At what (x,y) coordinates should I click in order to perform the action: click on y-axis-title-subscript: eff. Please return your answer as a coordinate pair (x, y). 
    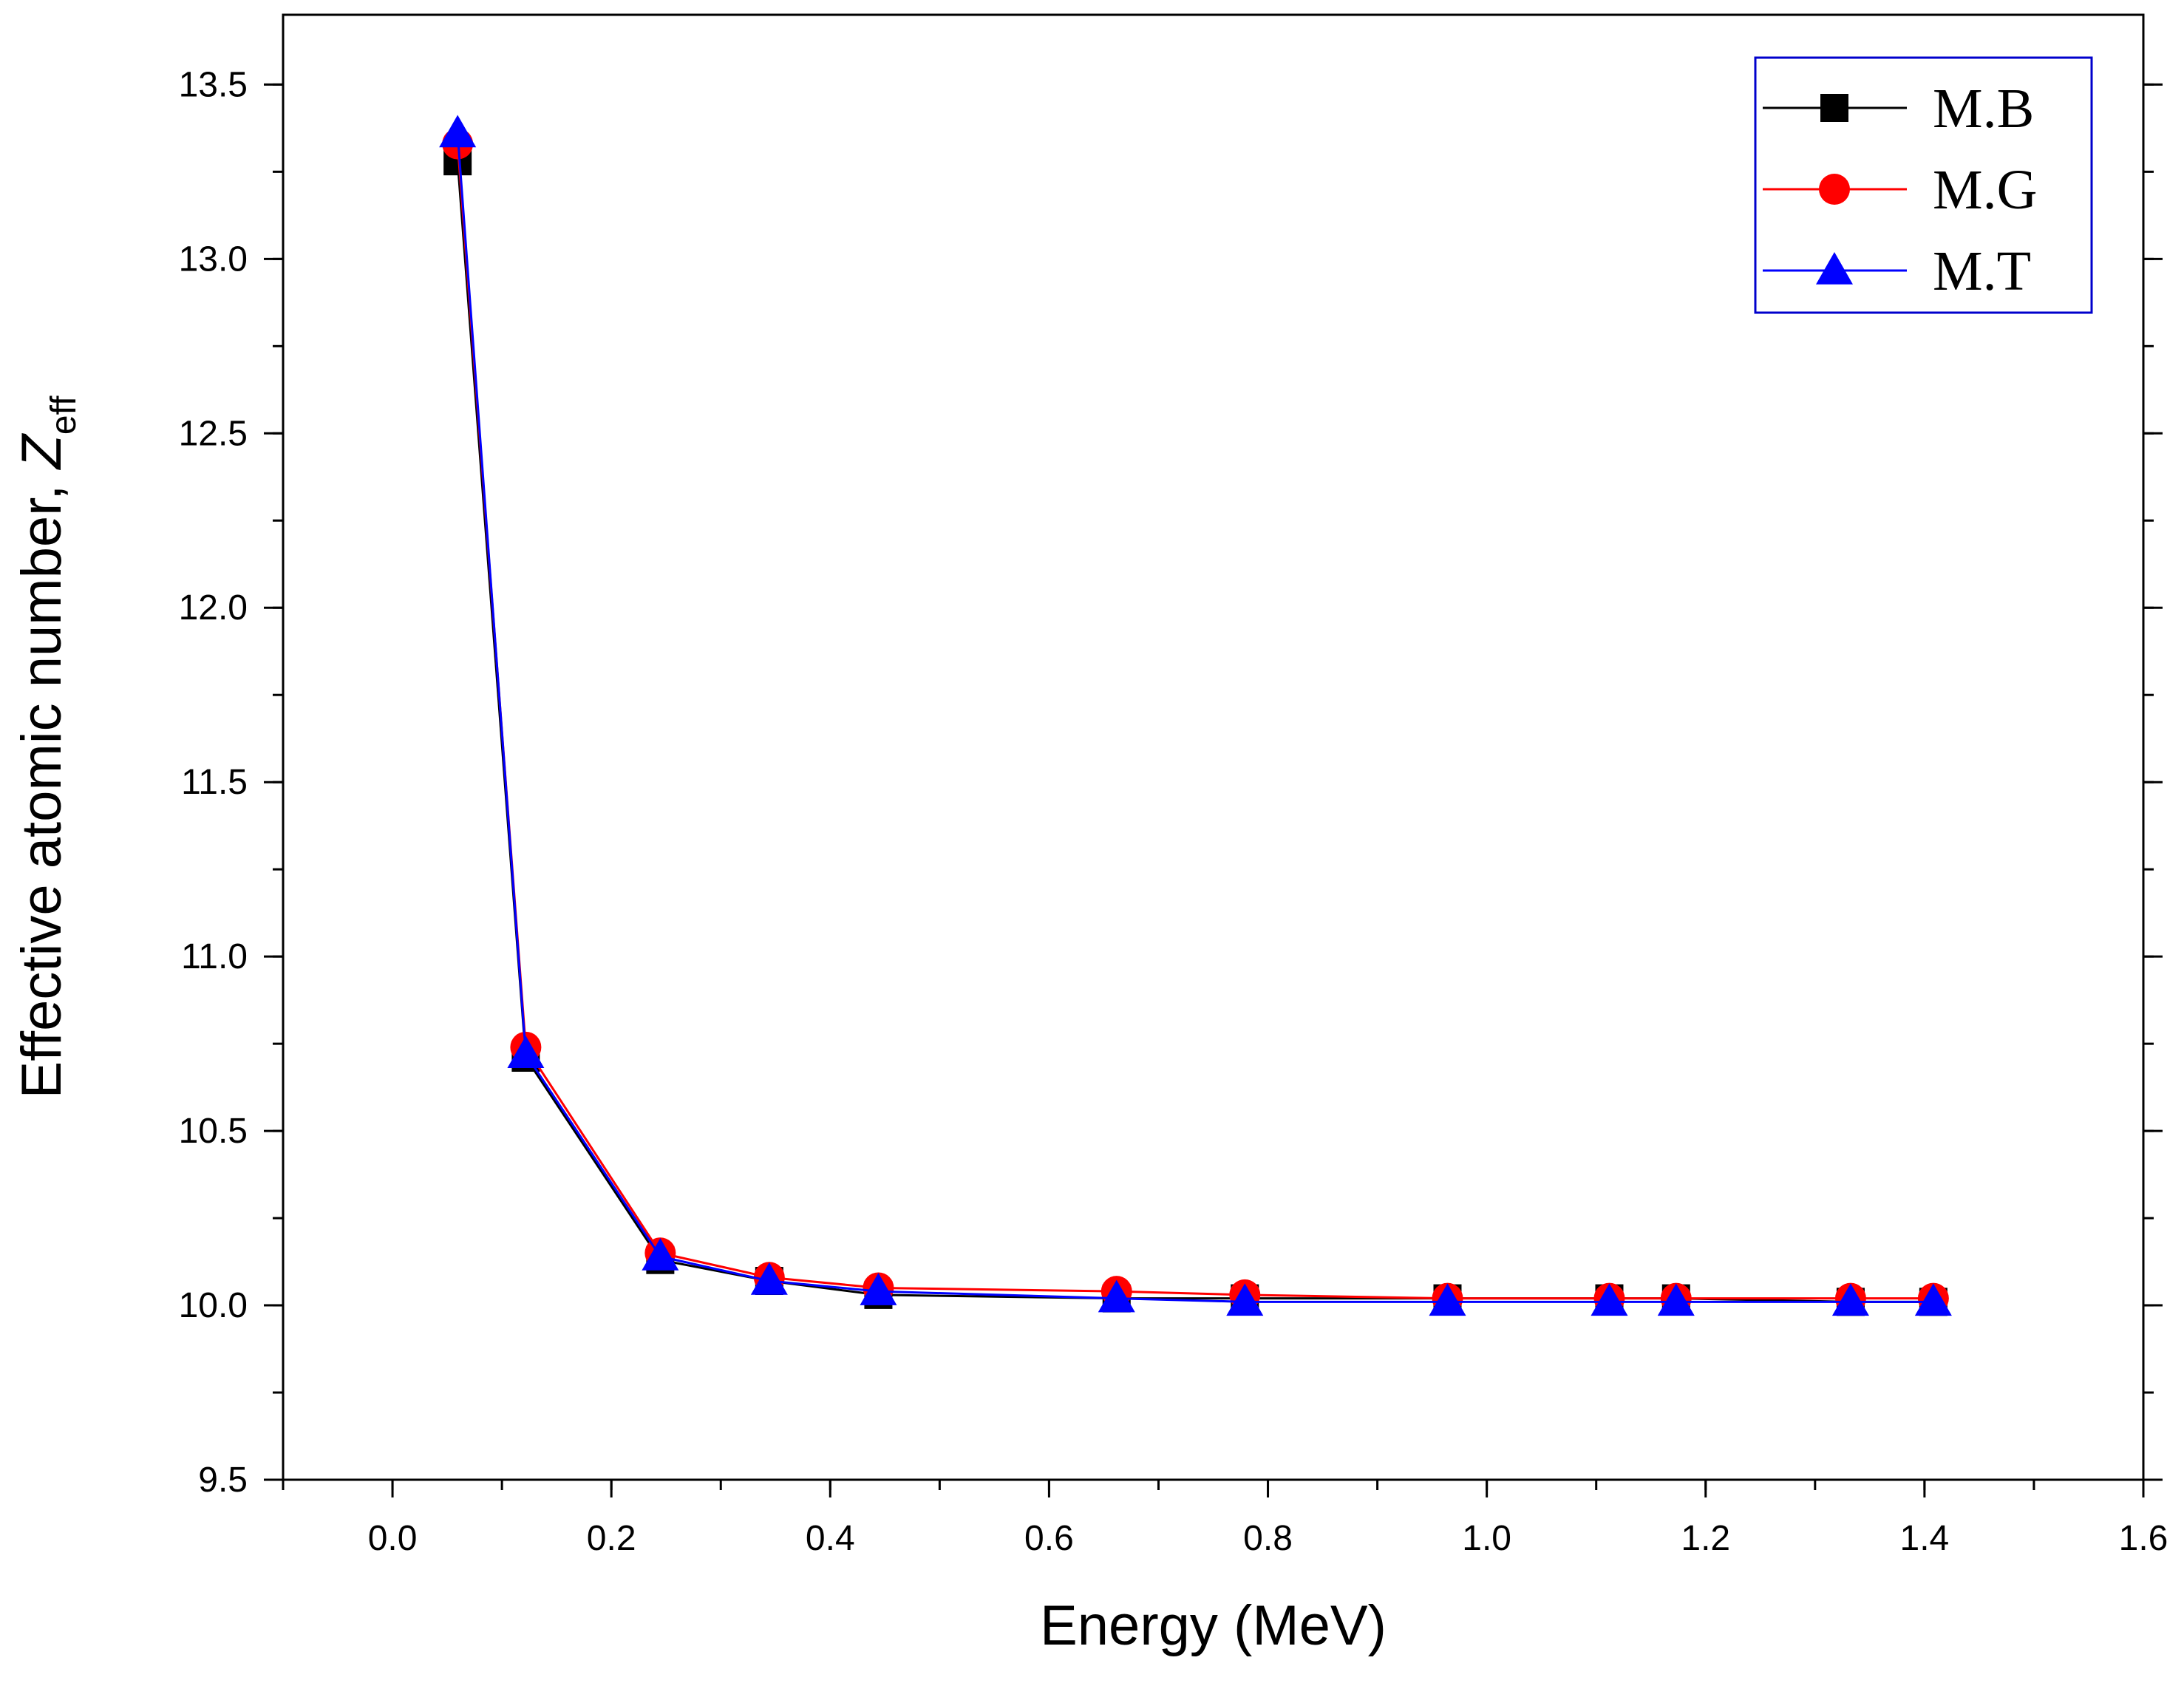
    Looking at the image, I should click on (64, 415).